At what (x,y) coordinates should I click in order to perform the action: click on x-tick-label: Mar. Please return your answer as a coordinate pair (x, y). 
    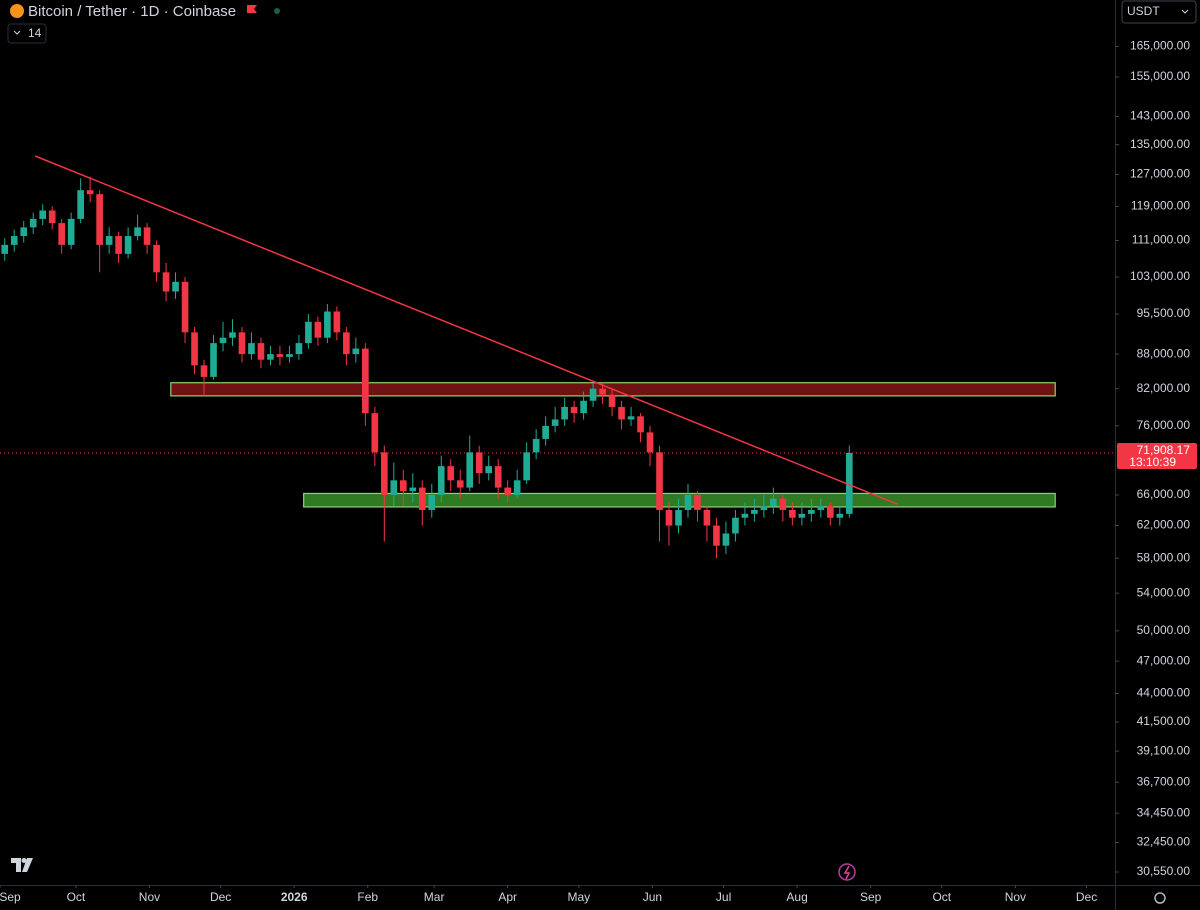
    Looking at the image, I should click on (434, 897).